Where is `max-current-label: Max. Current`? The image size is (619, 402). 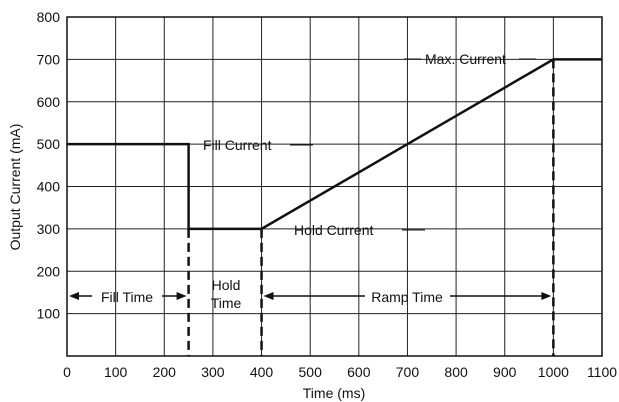
max-current-label: Max. Current is located at coordinates (465, 59).